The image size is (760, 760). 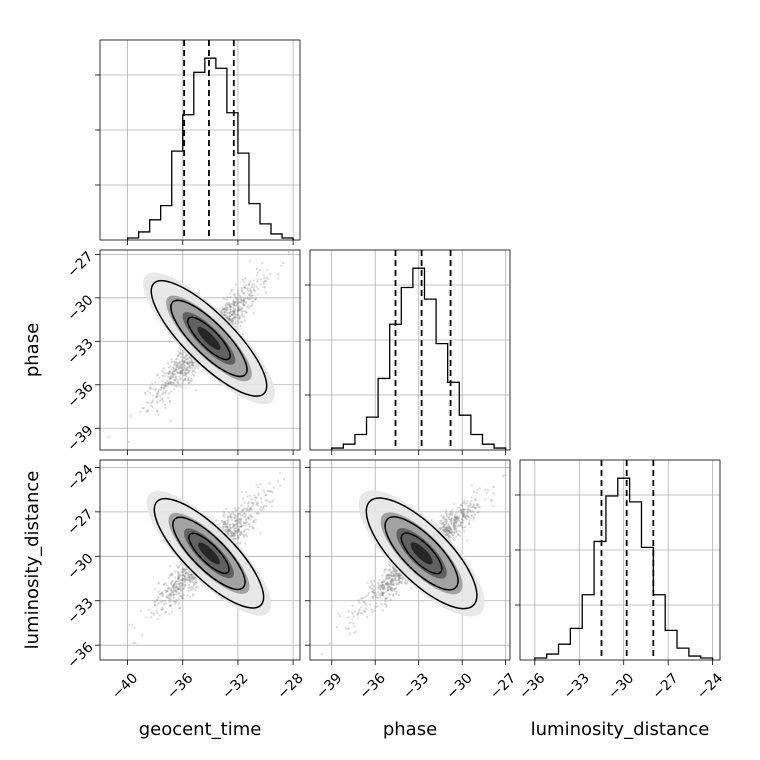 What do you see at coordinates (32, 350) in the screenshot?
I see `y-axis-label-phase: phase` at bounding box center [32, 350].